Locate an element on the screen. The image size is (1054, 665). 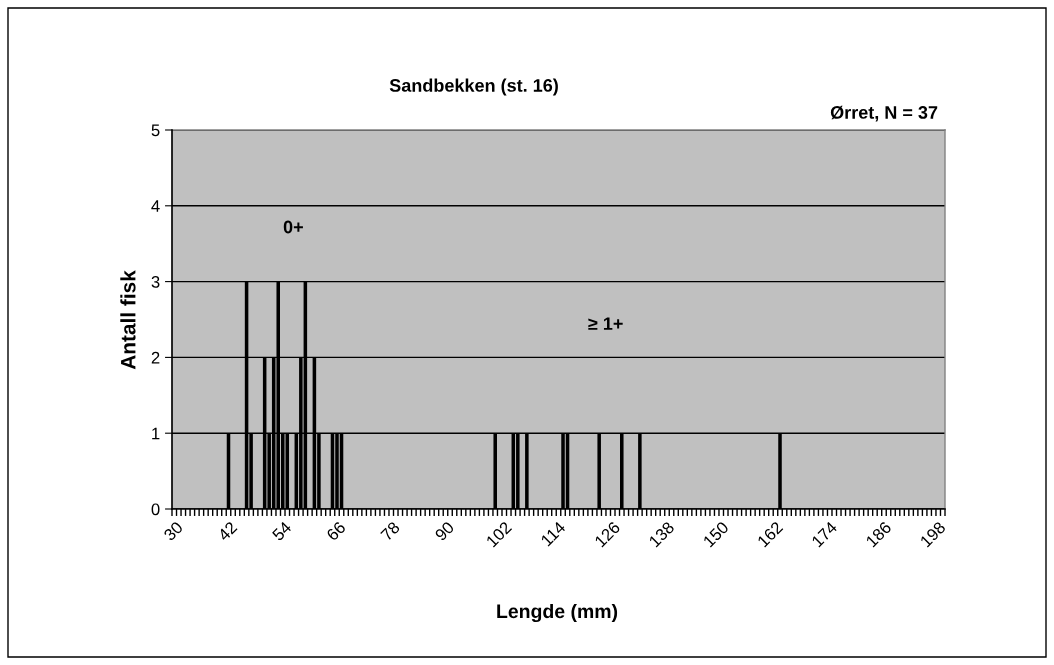
y-tick-label: 4 is located at coordinates (155, 206).